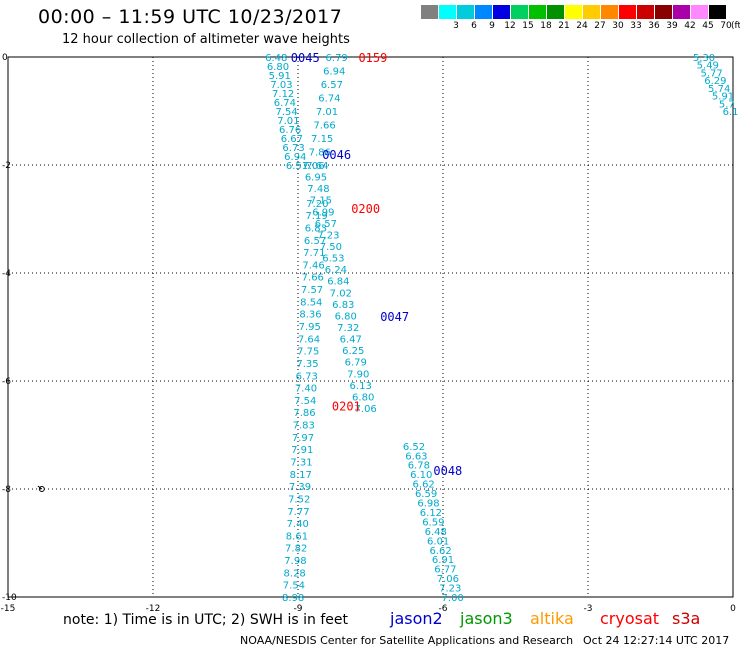 The height and width of the screenshot is (650, 740). I want to click on wave-height-point: 7.71, so click(314, 253).